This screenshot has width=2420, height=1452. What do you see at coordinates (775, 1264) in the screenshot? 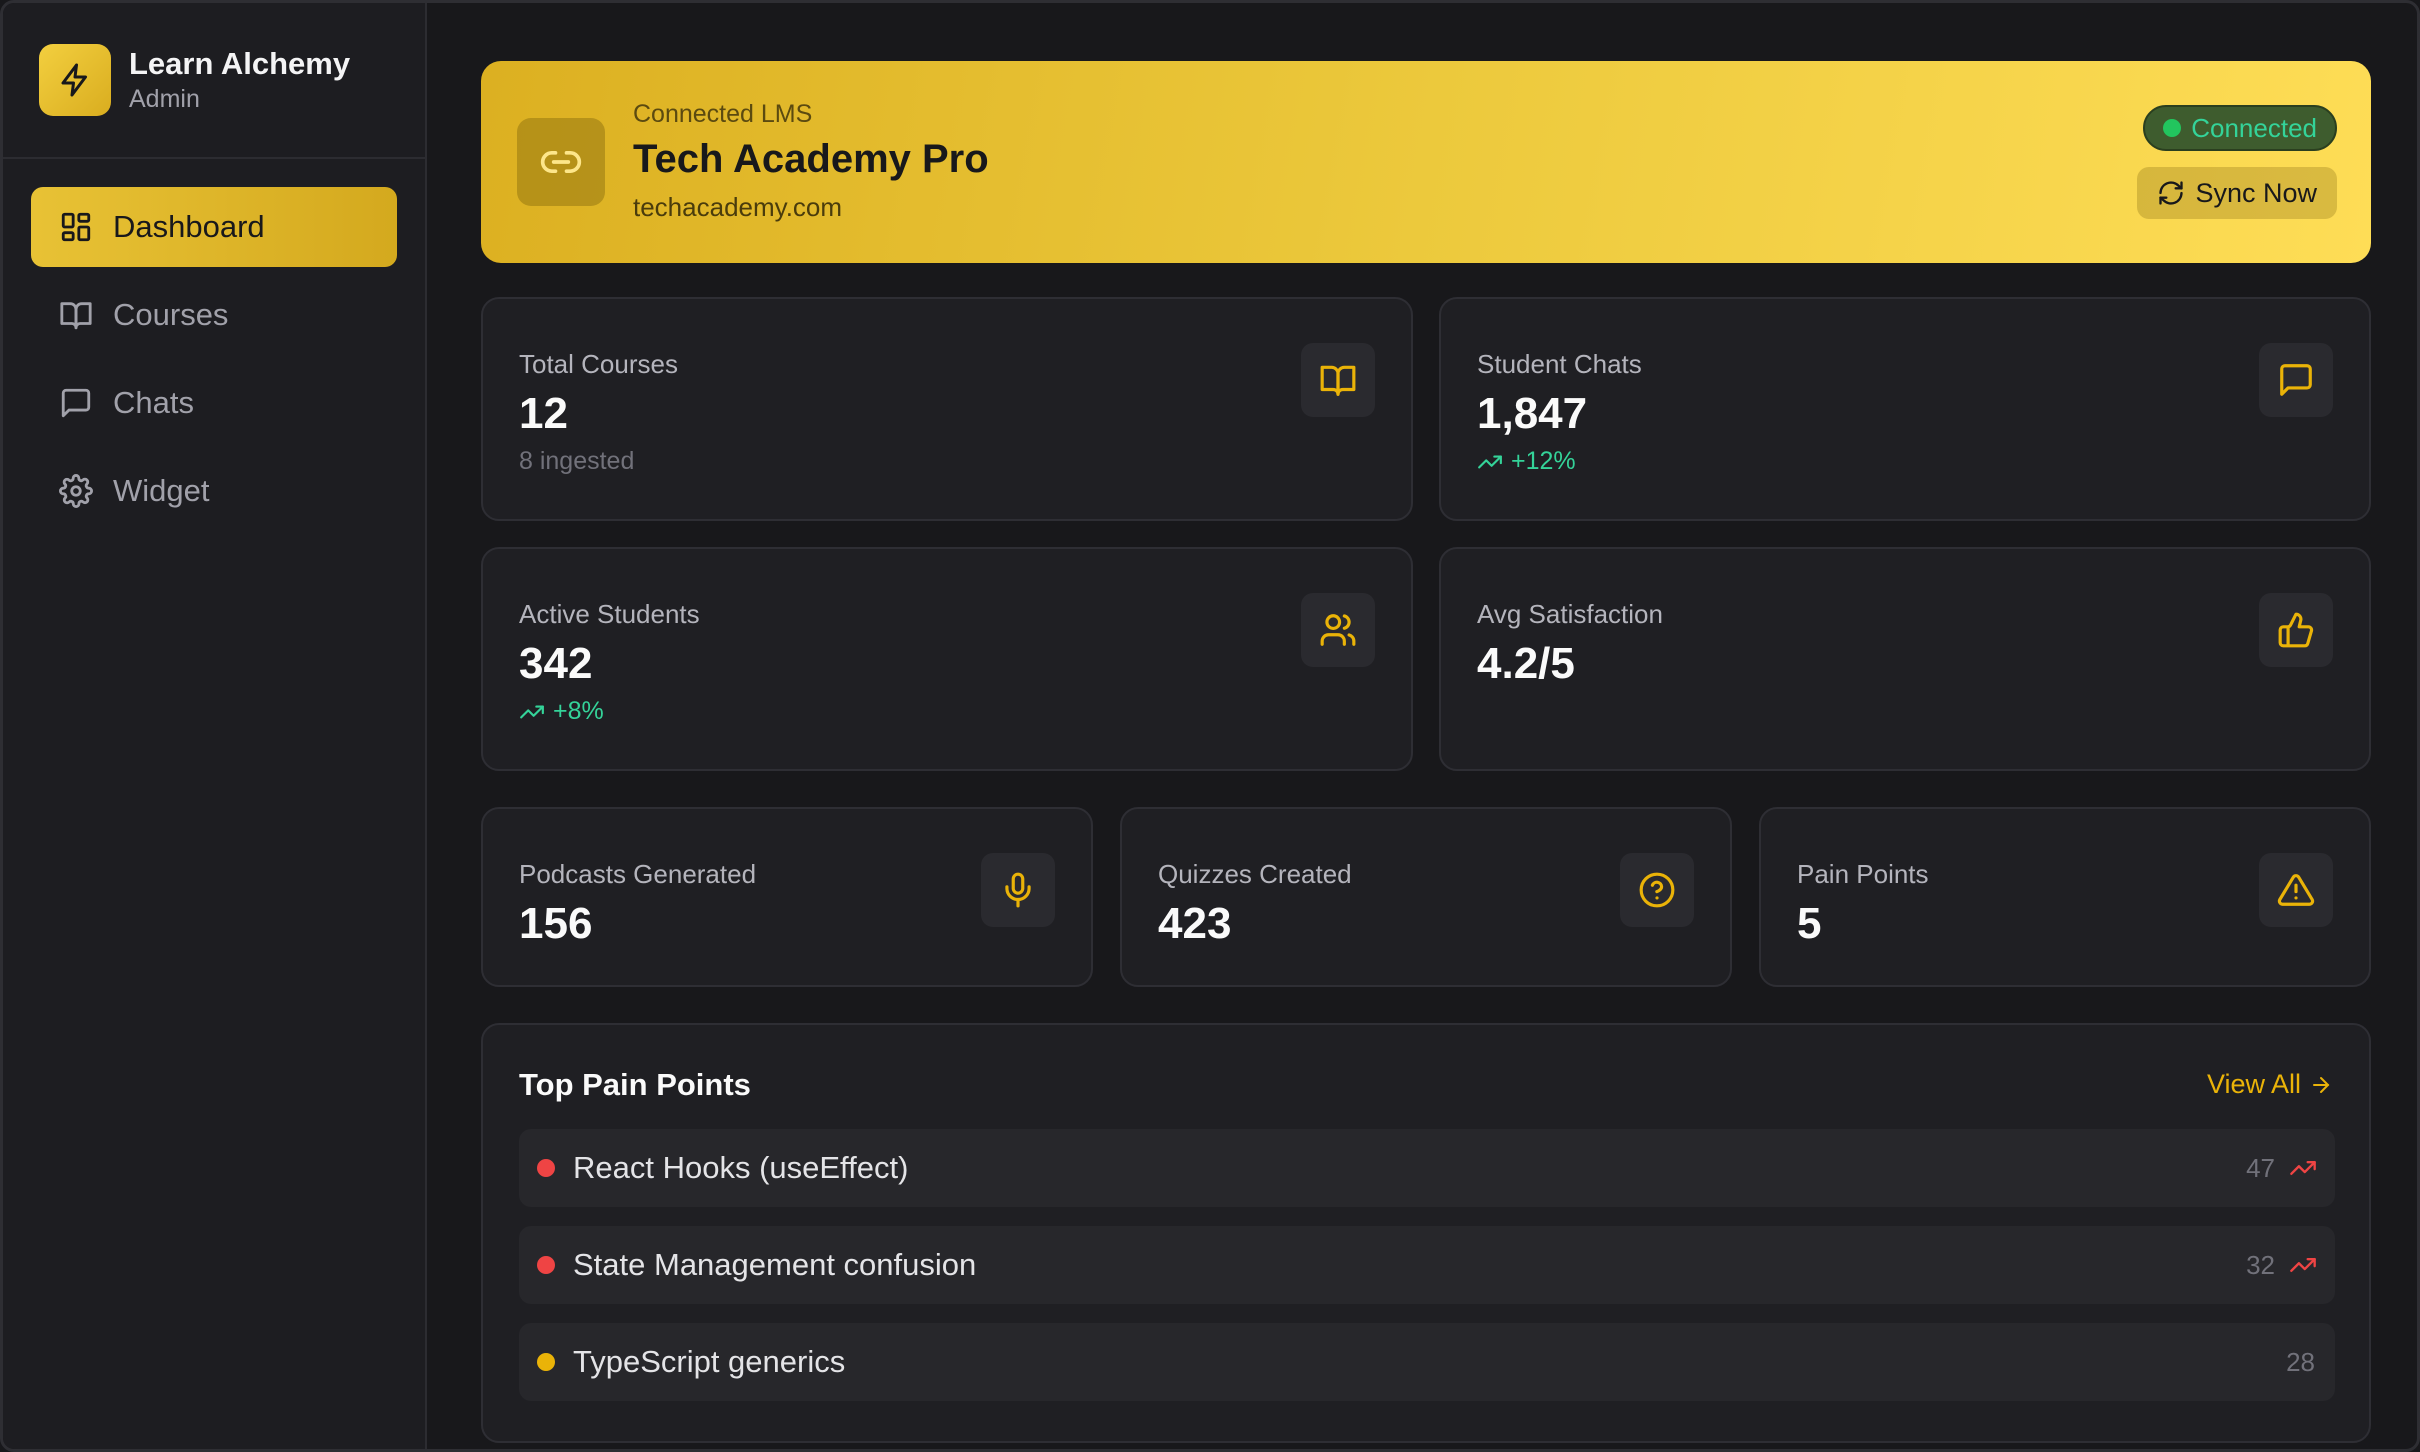
I see `pain-point-text: State Management confusion` at bounding box center [775, 1264].